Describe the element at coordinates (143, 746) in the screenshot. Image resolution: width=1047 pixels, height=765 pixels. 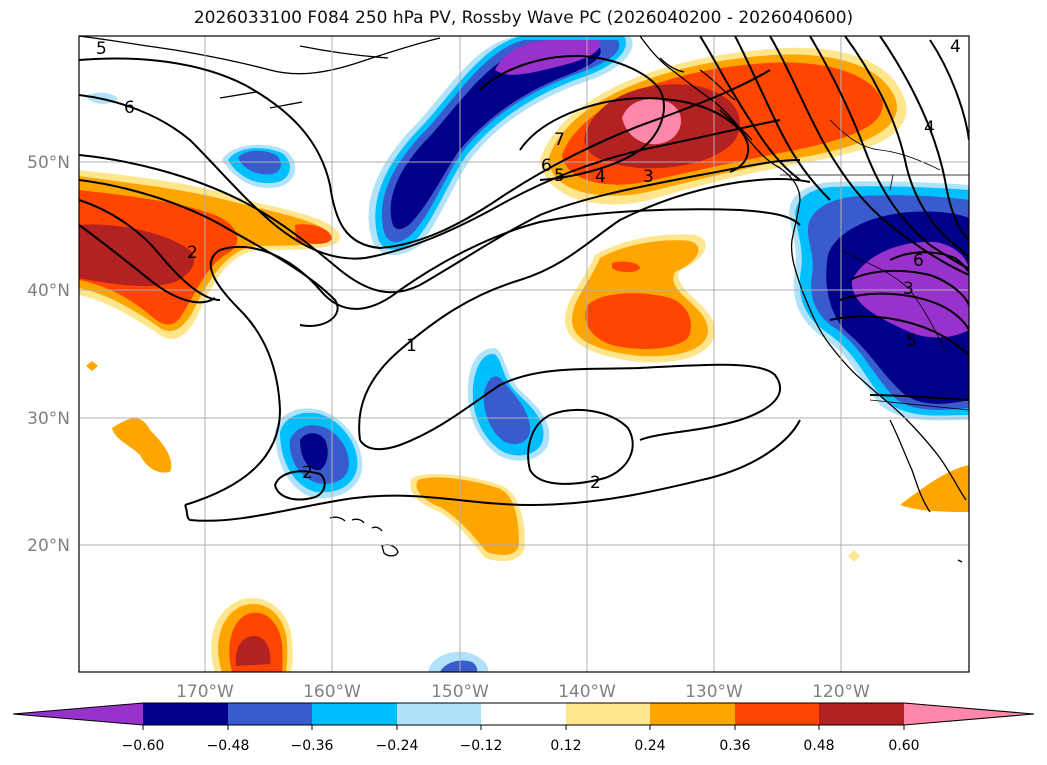
I see `colorbar-tick-label: −0.60` at that location.